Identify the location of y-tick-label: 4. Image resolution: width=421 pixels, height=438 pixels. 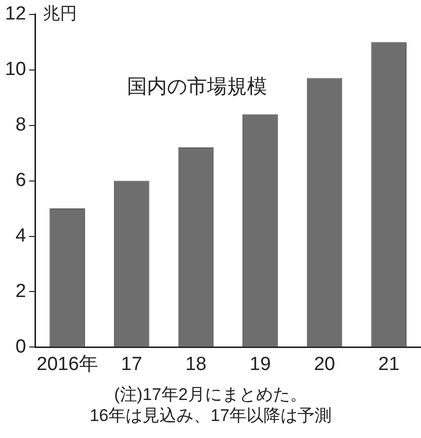
(21, 236).